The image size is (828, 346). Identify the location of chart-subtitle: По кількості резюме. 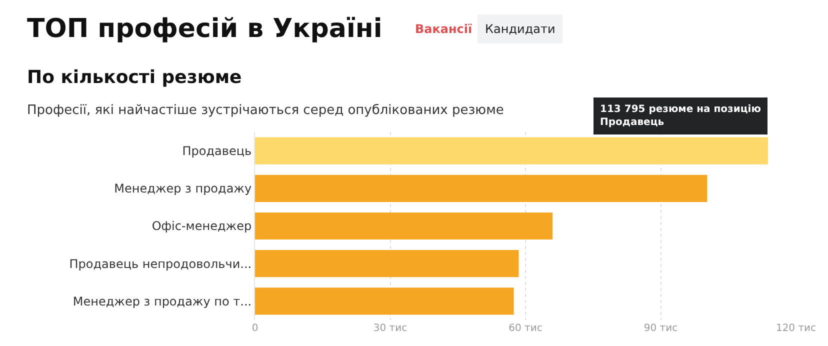
(134, 77).